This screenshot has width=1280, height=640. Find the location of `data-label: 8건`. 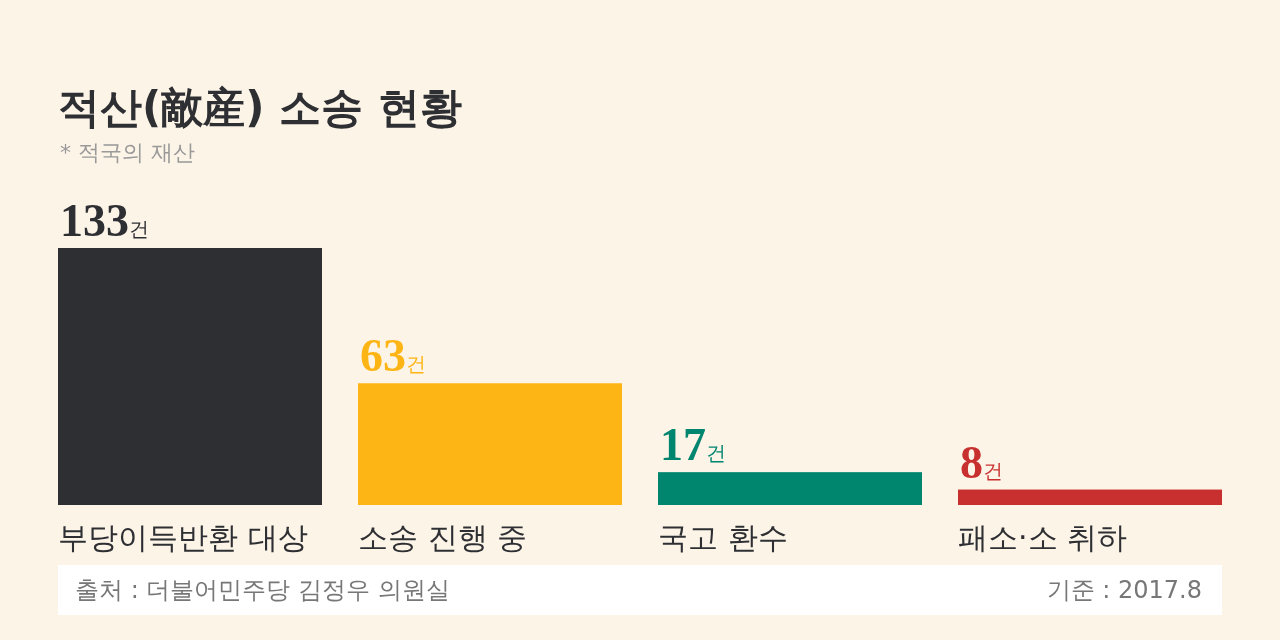

data-label: 8건 is located at coordinates (981, 462).